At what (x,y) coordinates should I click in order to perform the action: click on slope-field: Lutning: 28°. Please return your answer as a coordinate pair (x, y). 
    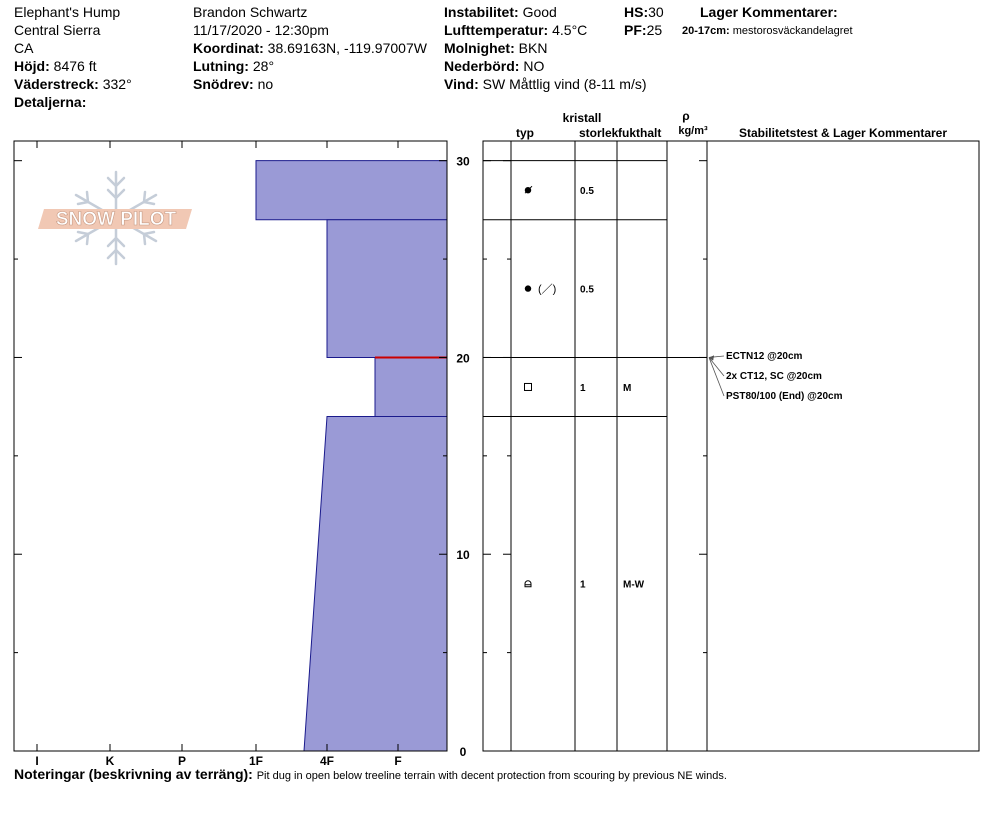
    Looking at the image, I should click on (233, 66).